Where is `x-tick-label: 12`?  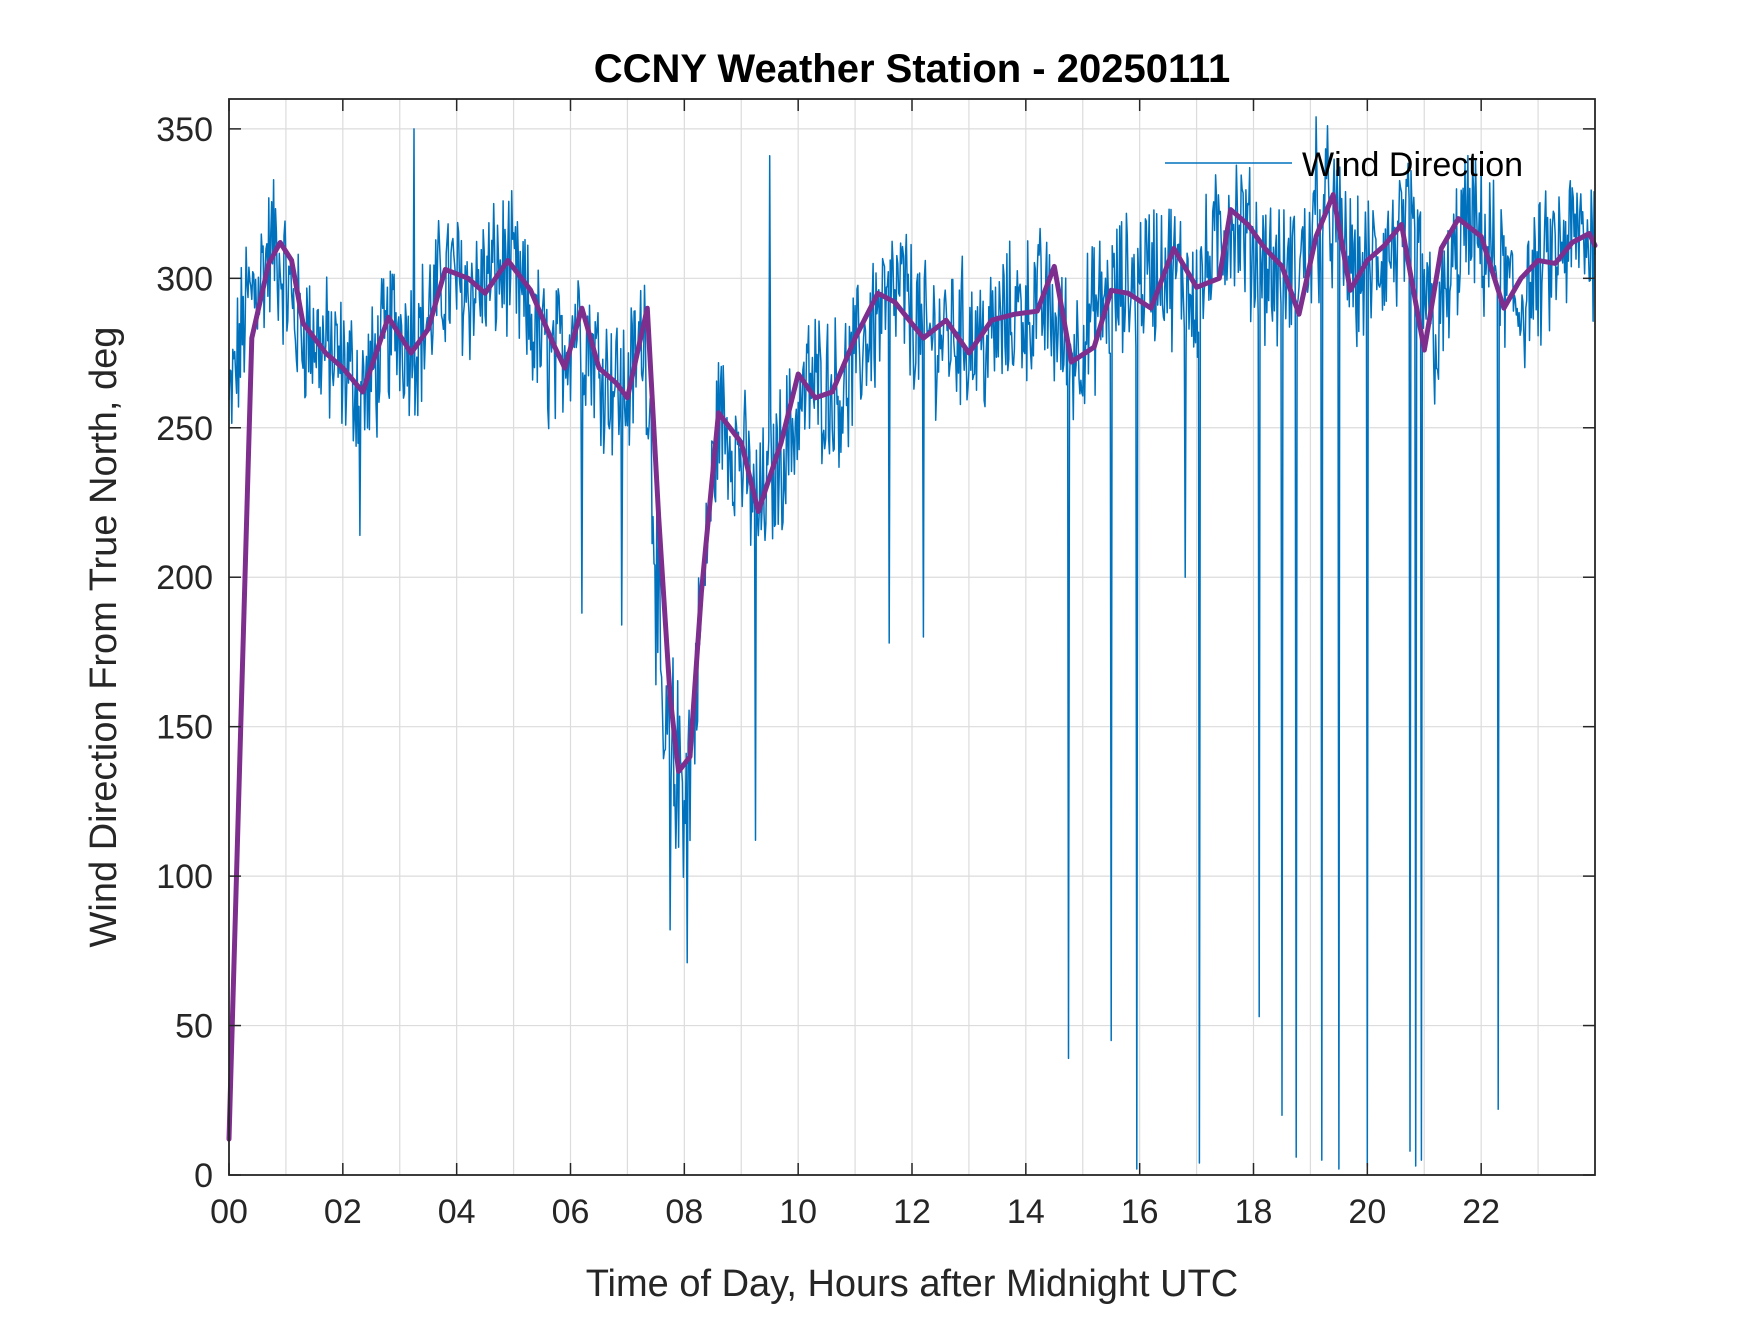
x-tick-label: 12 is located at coordinates (912, 1212).